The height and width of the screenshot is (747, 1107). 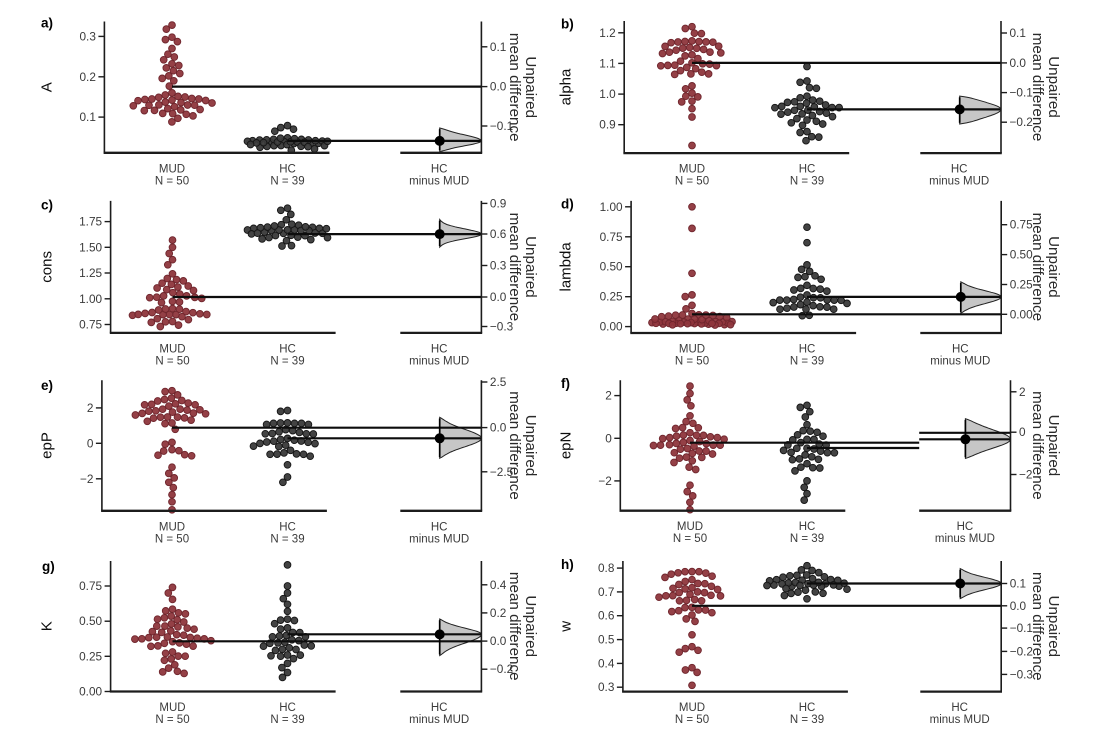 I want to click on svg-text: g), so click(x=48, y=566).